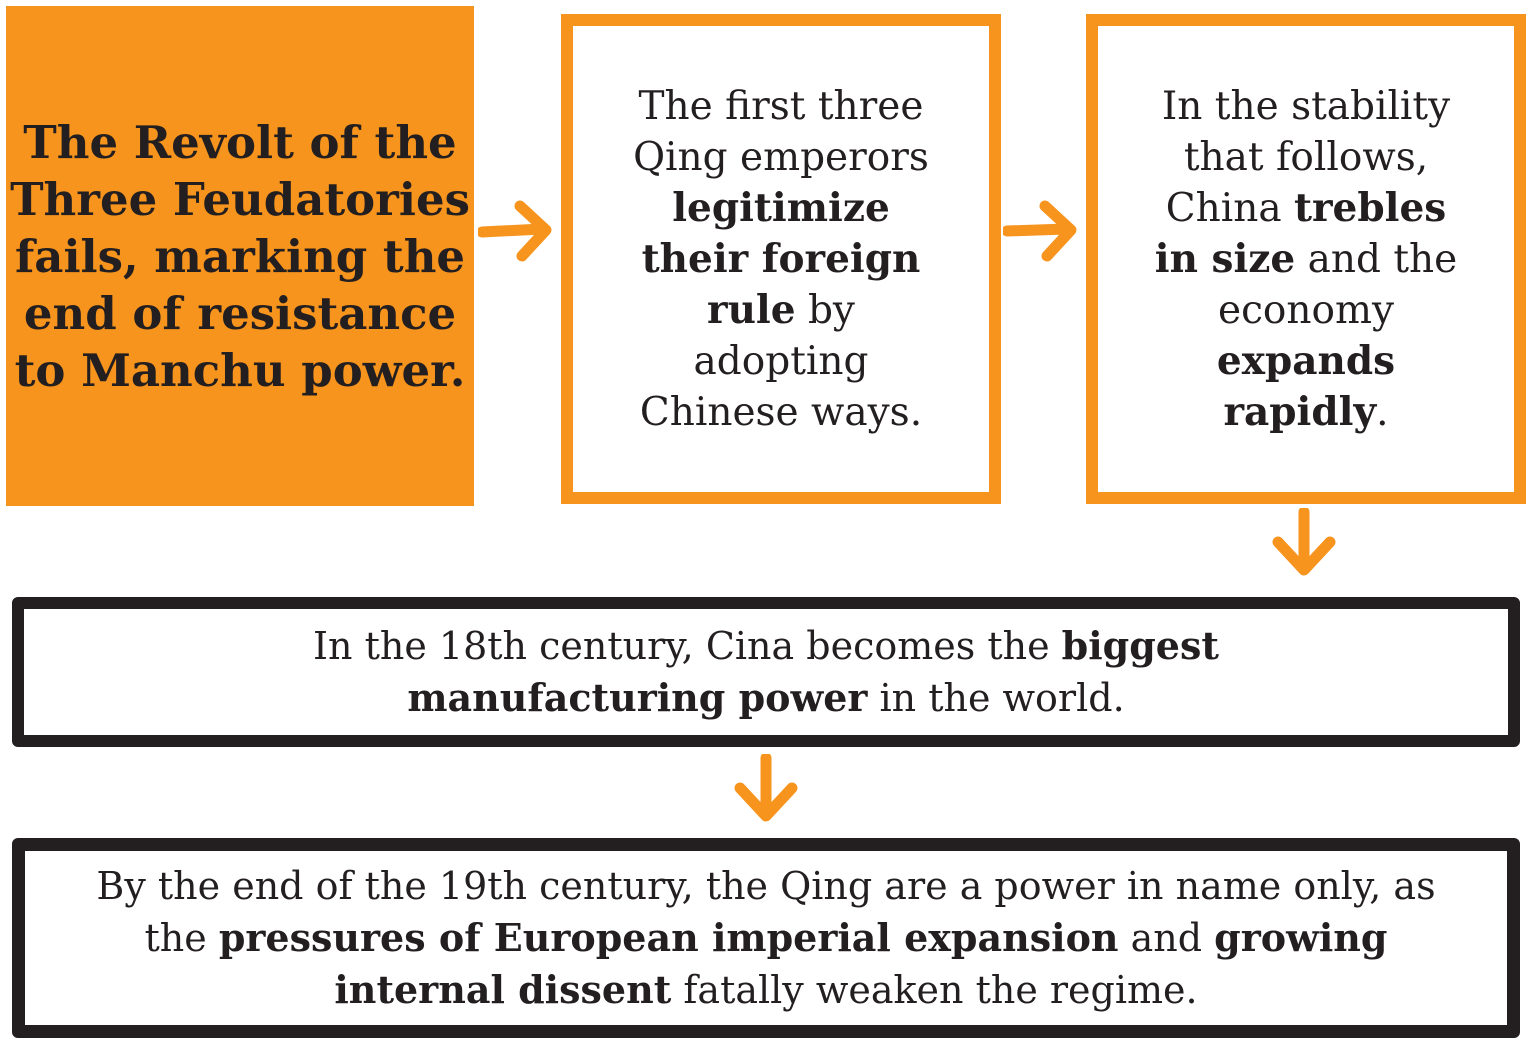  Describe the element at coordinates (1306, 386) in the screenshot. I see `step-3-emphasis: expands rapidly` at that location.